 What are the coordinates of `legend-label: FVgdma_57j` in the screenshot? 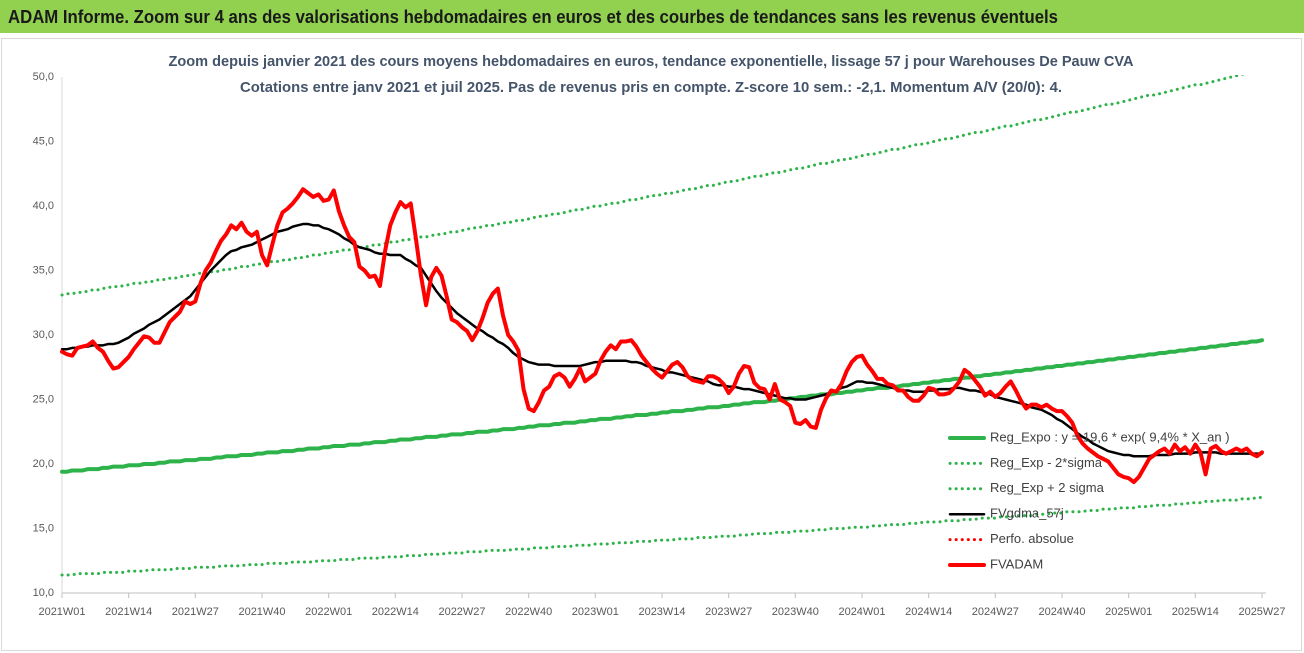 It's located at (1027, 513).